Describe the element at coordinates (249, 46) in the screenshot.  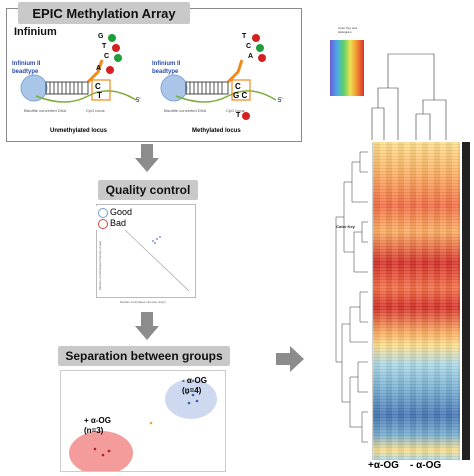
I see `right-base-c: C` at that location.